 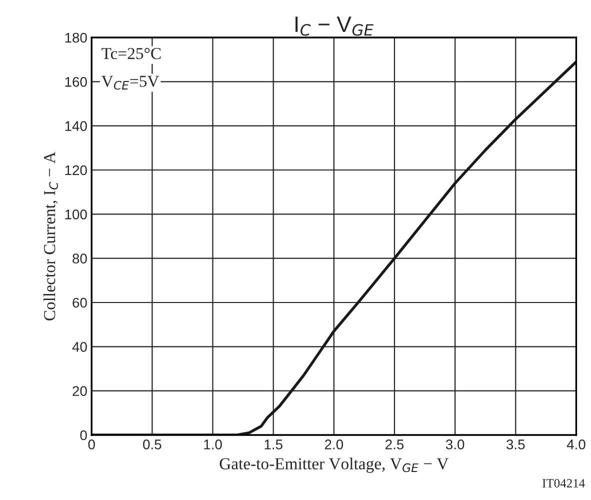 What do you see at coordinates (334, 465) in the screenshot?
I see `x-axis-title: Gate-to-Emitter Voltage, V$_{GE}$ − V` at bounding box center [334, 465].